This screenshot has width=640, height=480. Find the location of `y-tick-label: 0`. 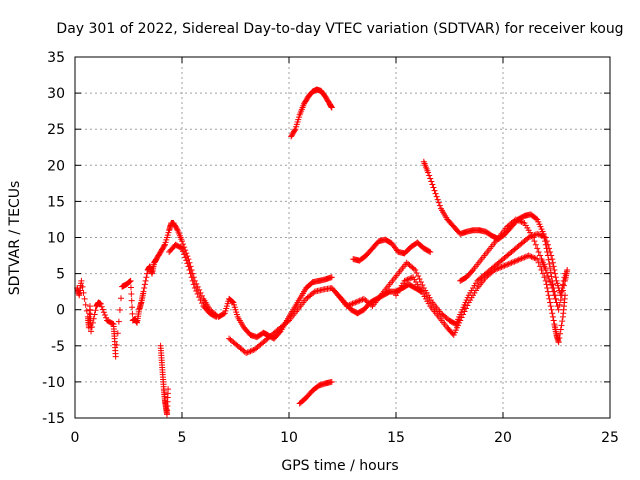

y-tick-label: 0 is located at coordinates (60, 311).